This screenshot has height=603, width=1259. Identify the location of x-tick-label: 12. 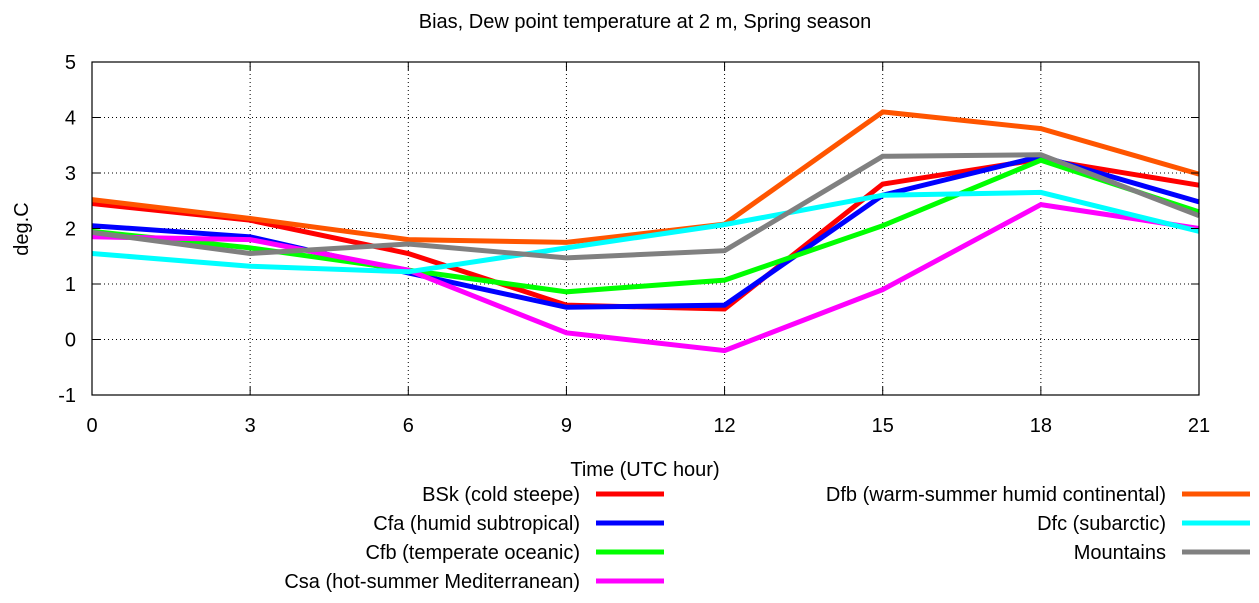
(724, 426).